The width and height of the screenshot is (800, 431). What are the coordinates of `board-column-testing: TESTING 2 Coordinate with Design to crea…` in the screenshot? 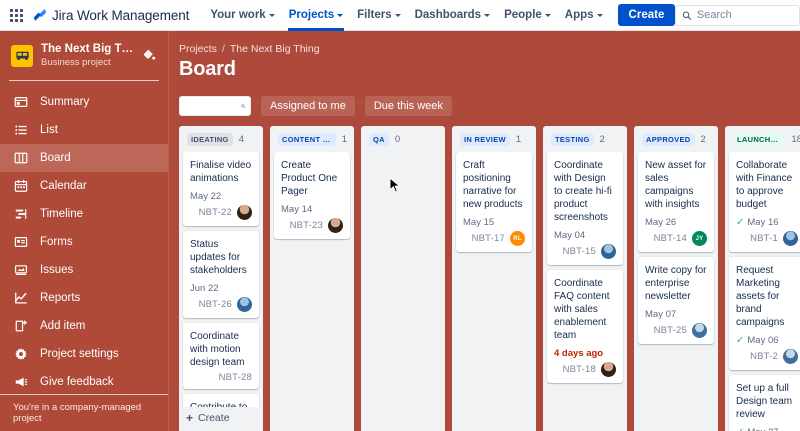 It's located at (585, 278).